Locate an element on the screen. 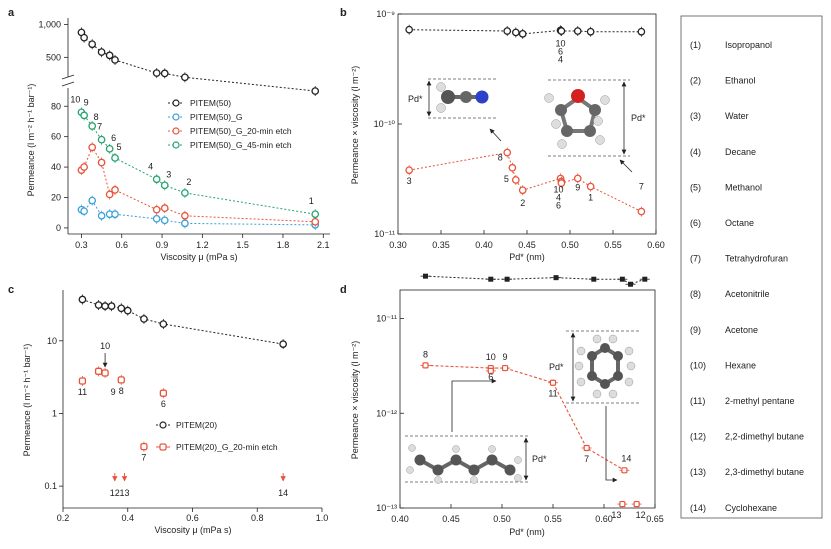 The height and width of the screenshot is (549, 831). b-top-solvent-number: 10 is located at coordinates (561, 43).